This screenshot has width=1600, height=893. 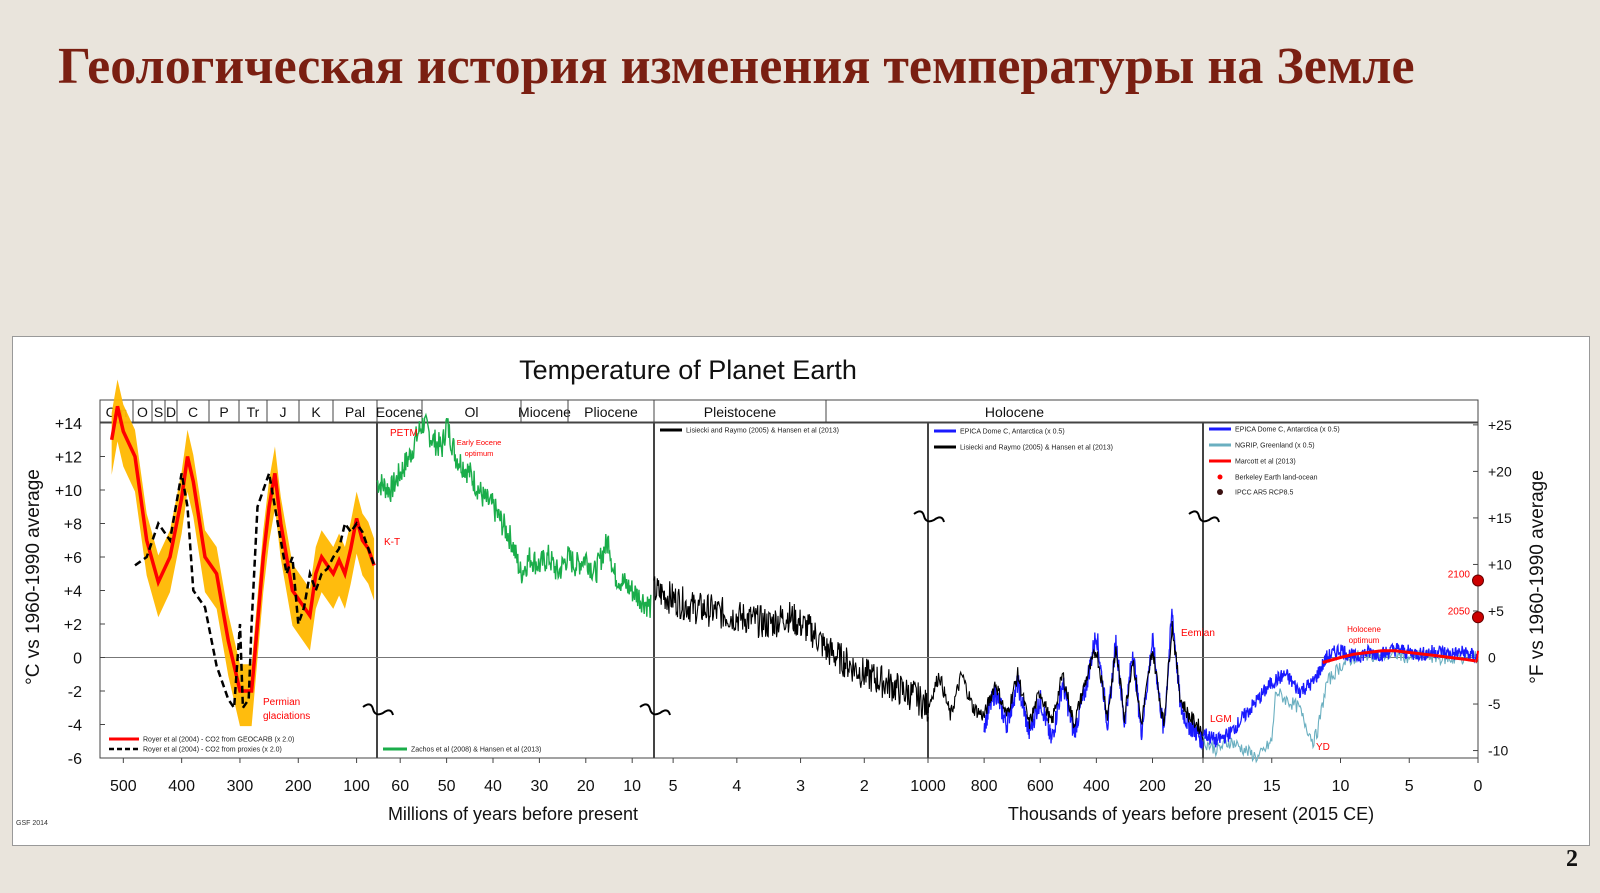 I want to click on y-tick-label: +14, so click(x=68, y=424).